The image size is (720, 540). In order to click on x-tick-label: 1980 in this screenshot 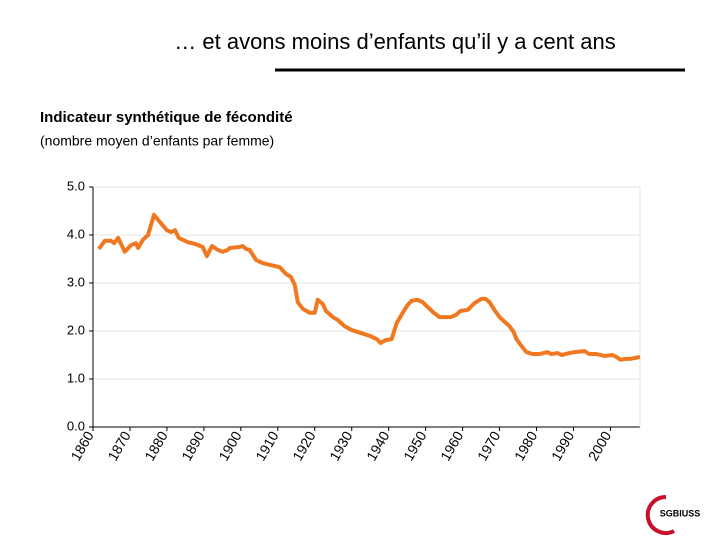, I will do `click(526, 445)`.